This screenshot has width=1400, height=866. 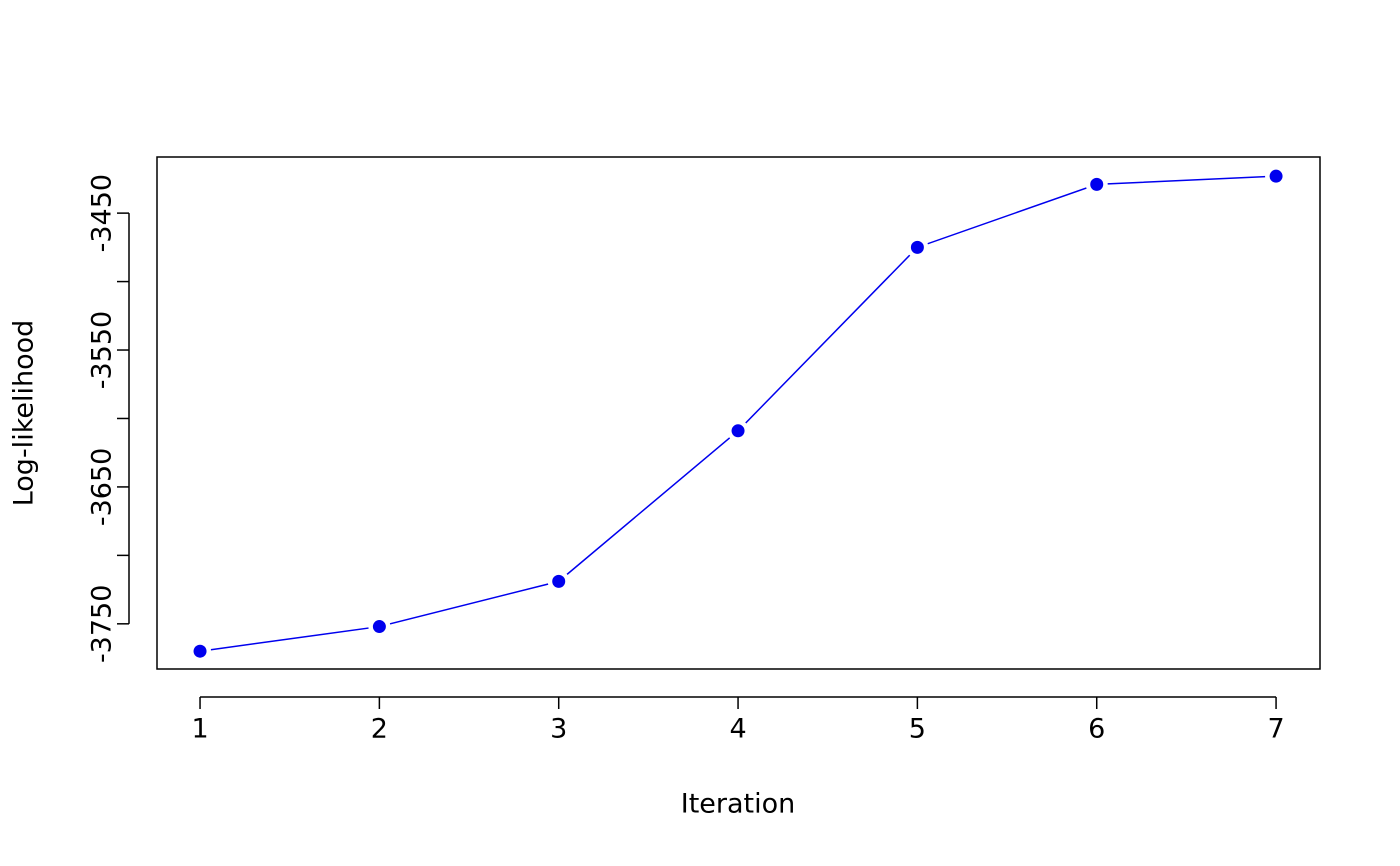 I want to click on y-tick-label: -3650, so click(x=102, y=487).